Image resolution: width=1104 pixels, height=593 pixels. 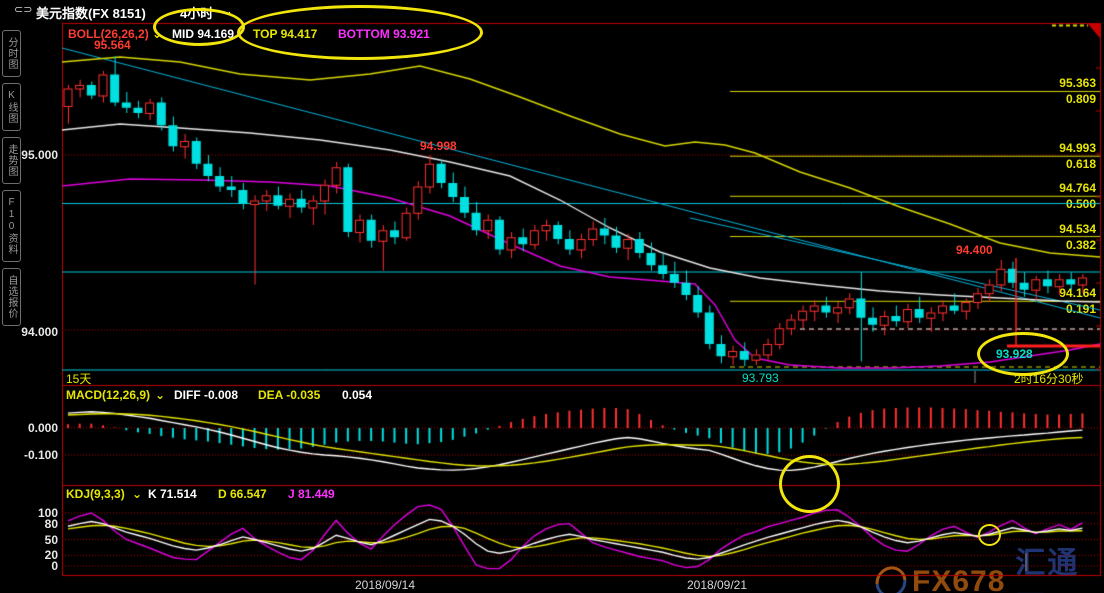 What do you see at coordinates (974, 250) in the screenshot?
I see `resistance-label: 94.400` at bounding box center [974, 250].